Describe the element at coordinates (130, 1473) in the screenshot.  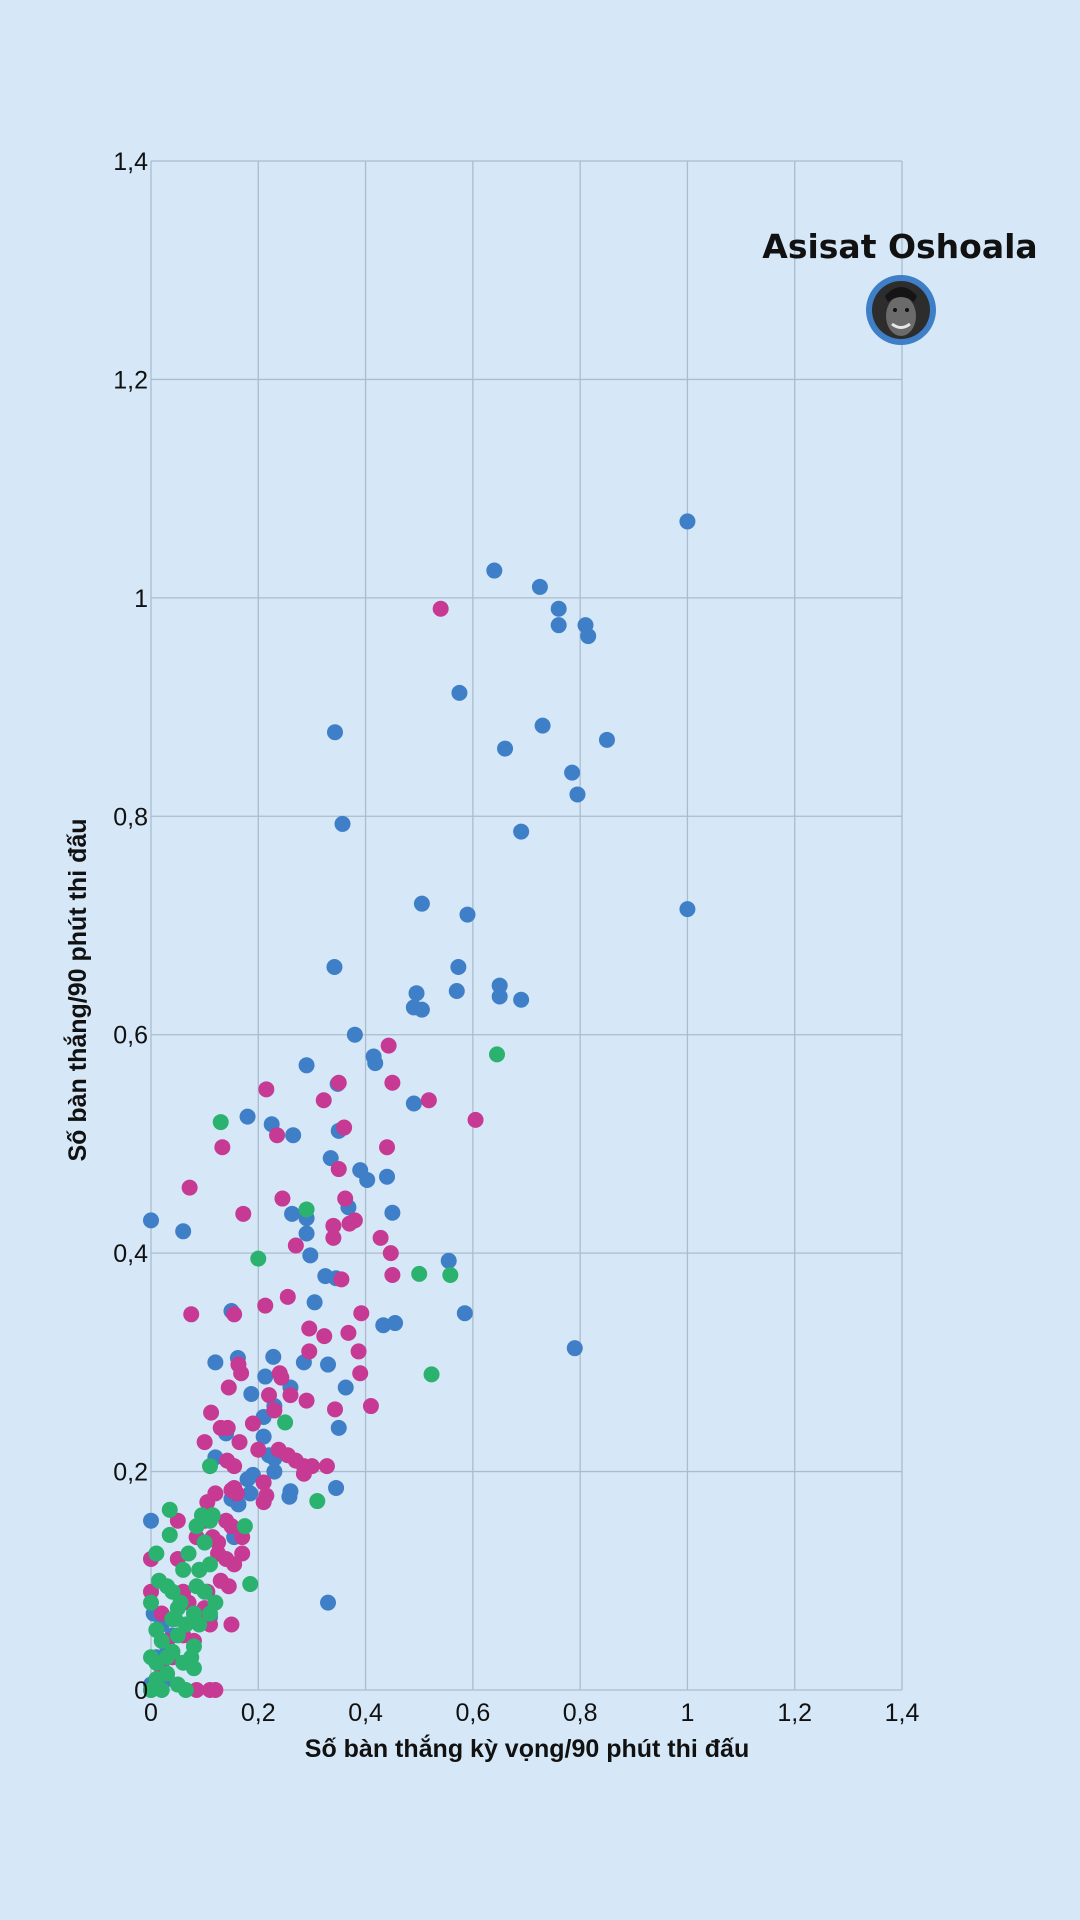
I see `y-tick-label: 0,2` at that location.